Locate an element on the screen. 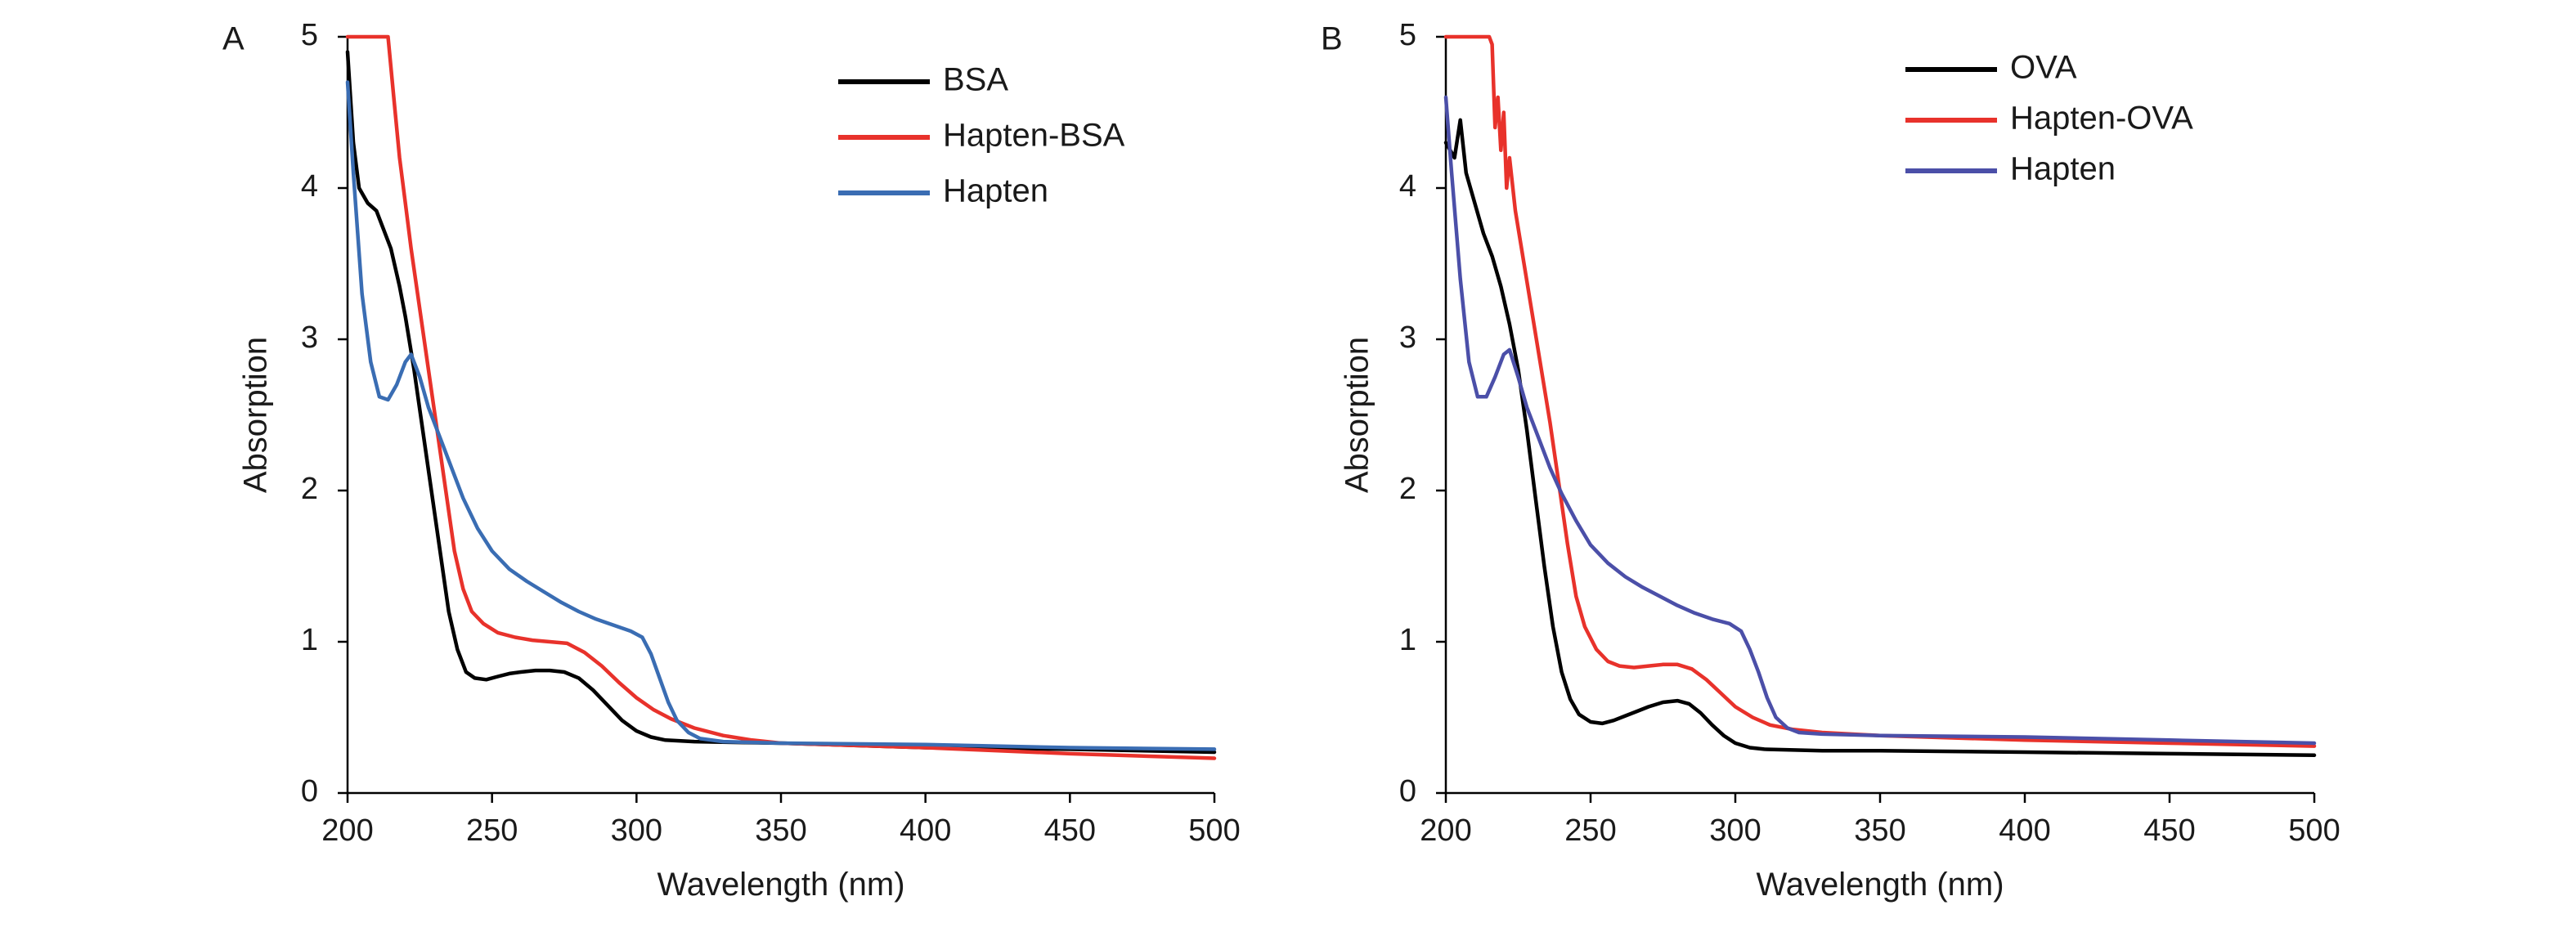 This screenshot has height=932, width=2576. panel-a-y-tick-label: 5 is located at coordinates (310, 35).